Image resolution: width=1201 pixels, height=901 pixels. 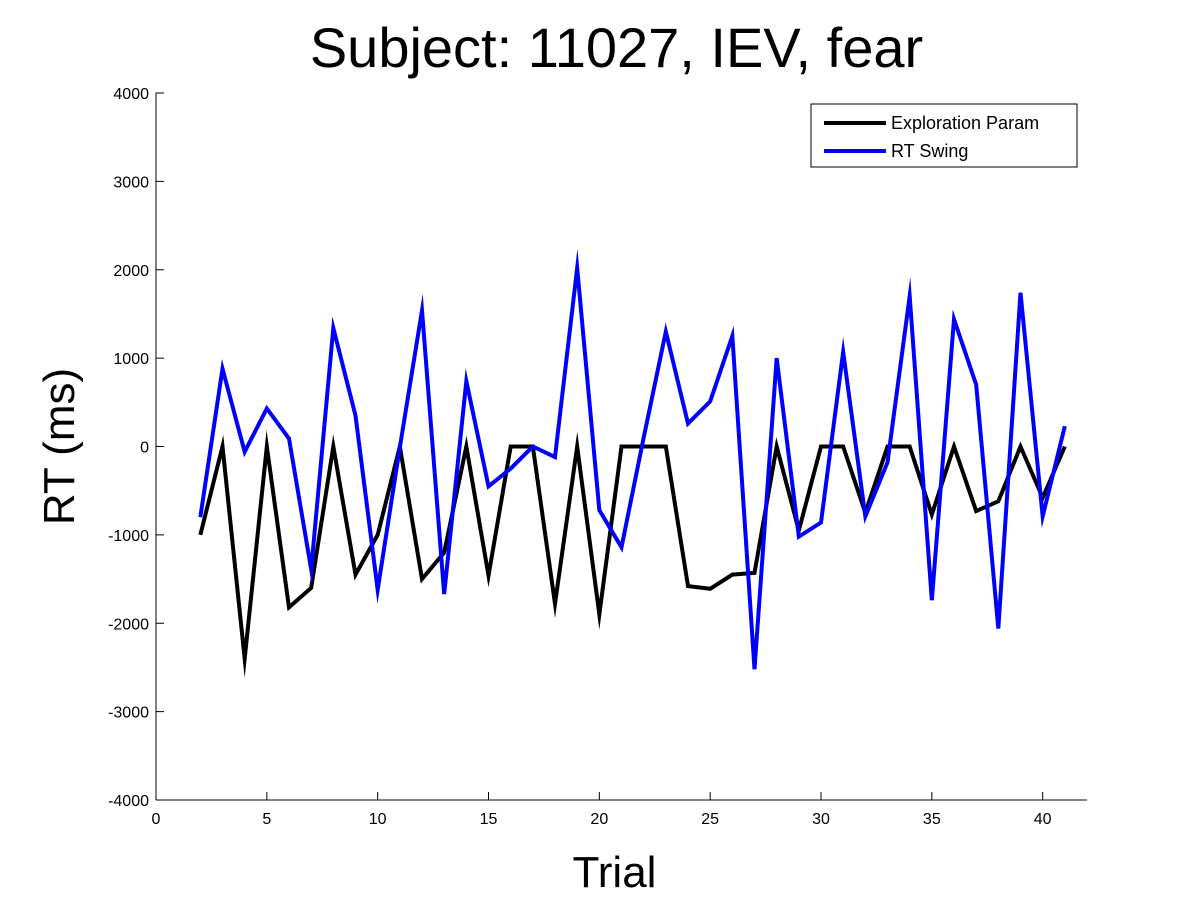 I want to click on y-tick-label: 2000, so click(x=131, y=271).